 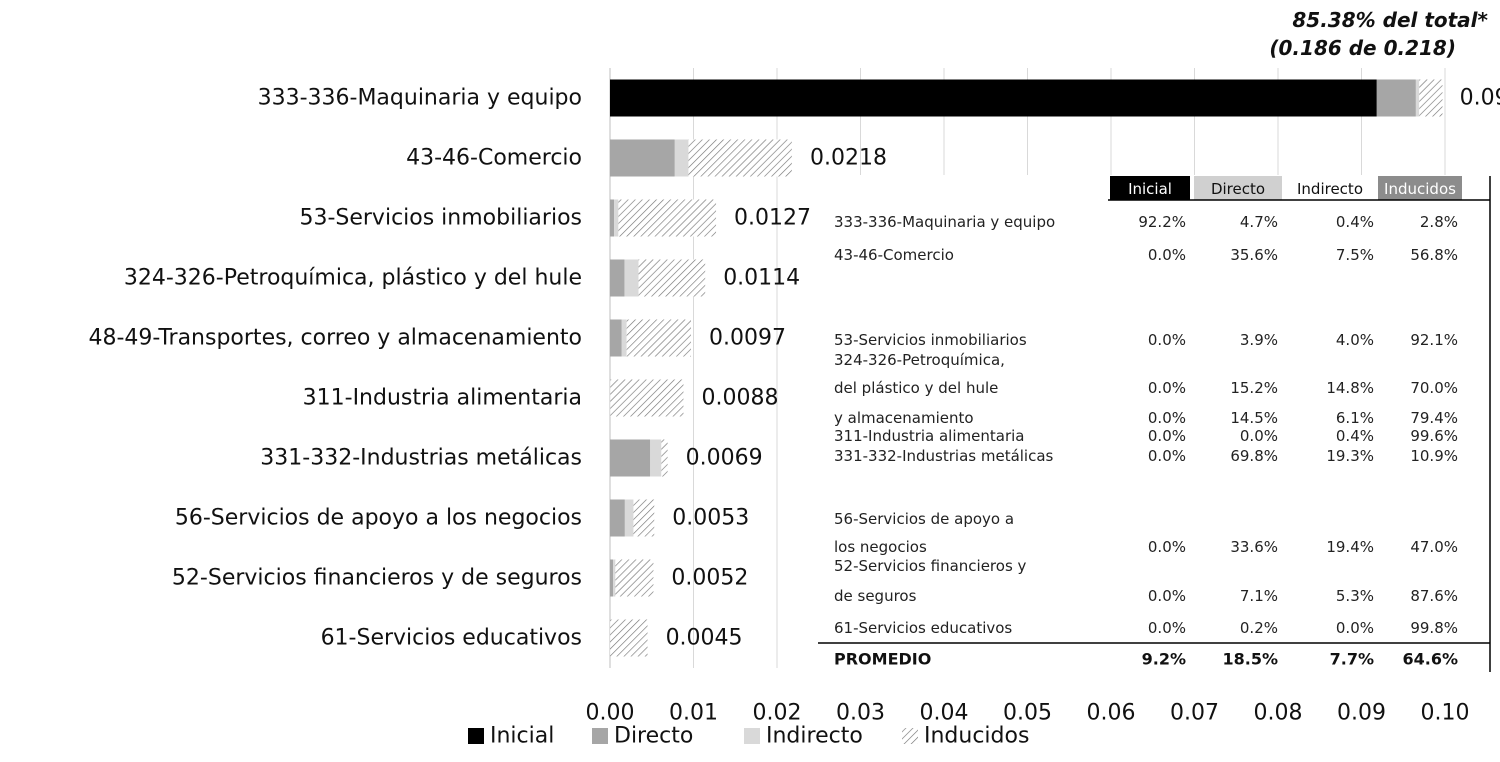 What do you see at coordinates (1434, 418) in the screenshot?
I see `table-cell: 79.4%` at bounding box center [1434, 418].